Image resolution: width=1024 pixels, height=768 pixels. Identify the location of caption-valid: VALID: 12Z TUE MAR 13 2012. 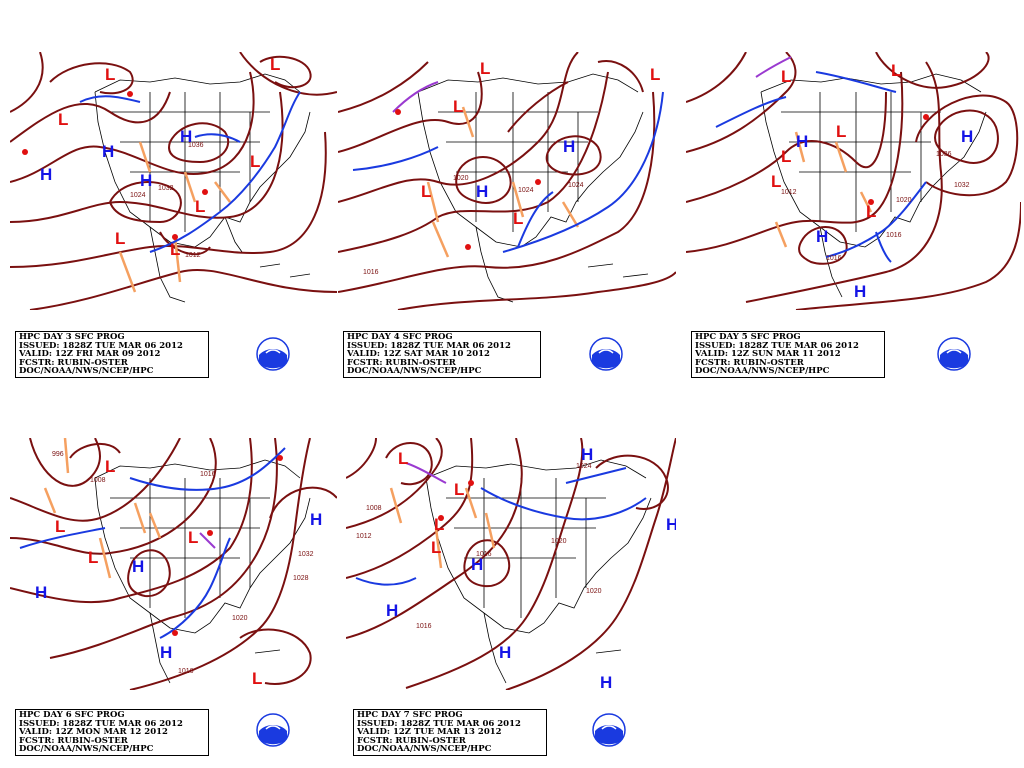
(429, 732).